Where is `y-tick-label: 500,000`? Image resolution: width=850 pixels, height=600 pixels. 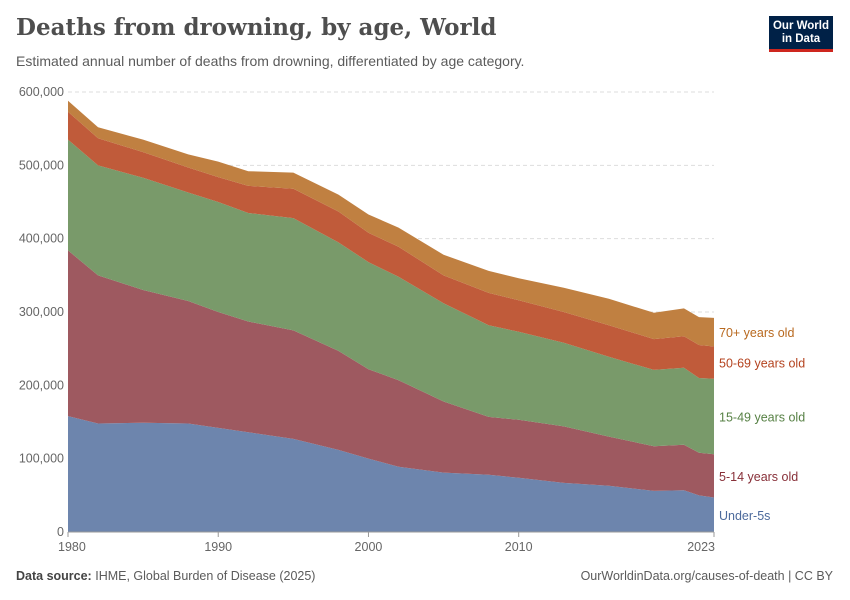 y-tick-label: 500,000 is located at coordinates (41, 165).